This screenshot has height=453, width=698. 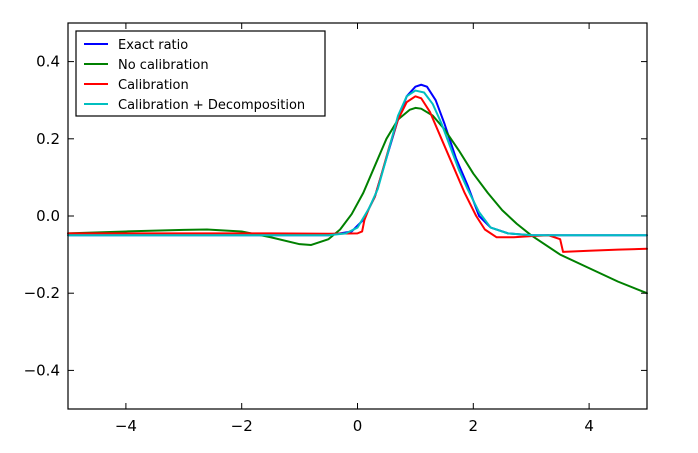 I want to click on x-tick-label: 4, so click(x=589, y=426).